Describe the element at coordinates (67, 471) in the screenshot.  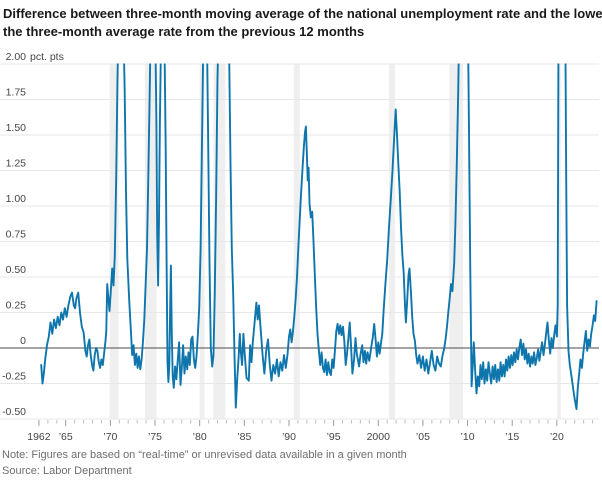
I see `chart-source: Source: Labor Department` at that location.